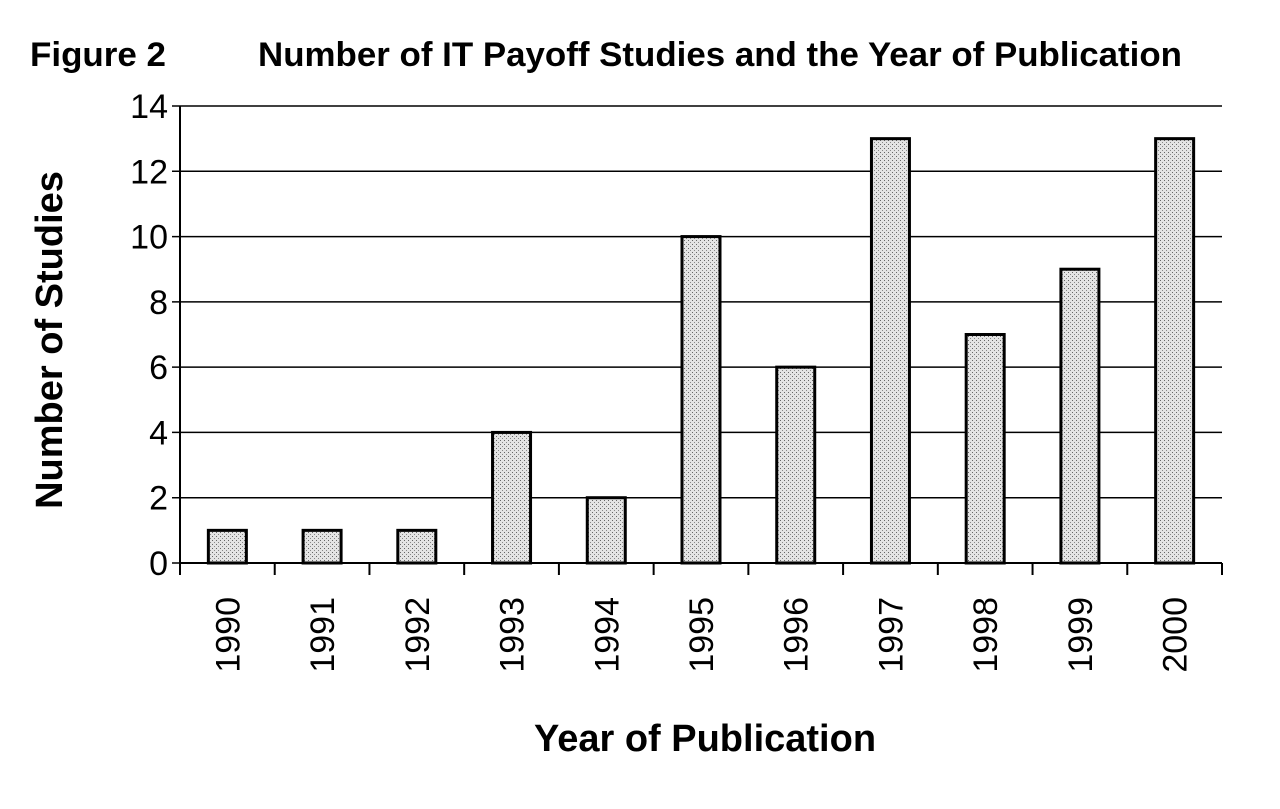 The image size is (1280, 809). What do you see at coordinates (797, 635) in the screenshot?
I see `x-tick-label: 1996` at bounding box center [797, 635].